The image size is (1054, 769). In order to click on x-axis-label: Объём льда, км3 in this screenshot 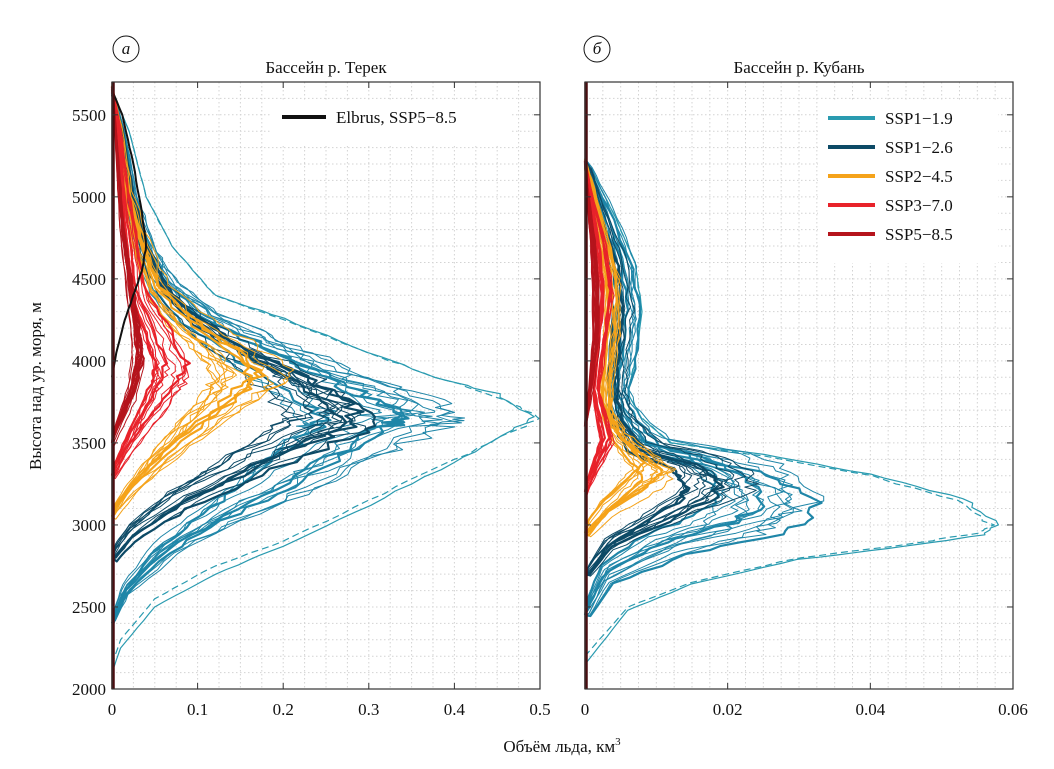, I will do `click(562, 746)`.